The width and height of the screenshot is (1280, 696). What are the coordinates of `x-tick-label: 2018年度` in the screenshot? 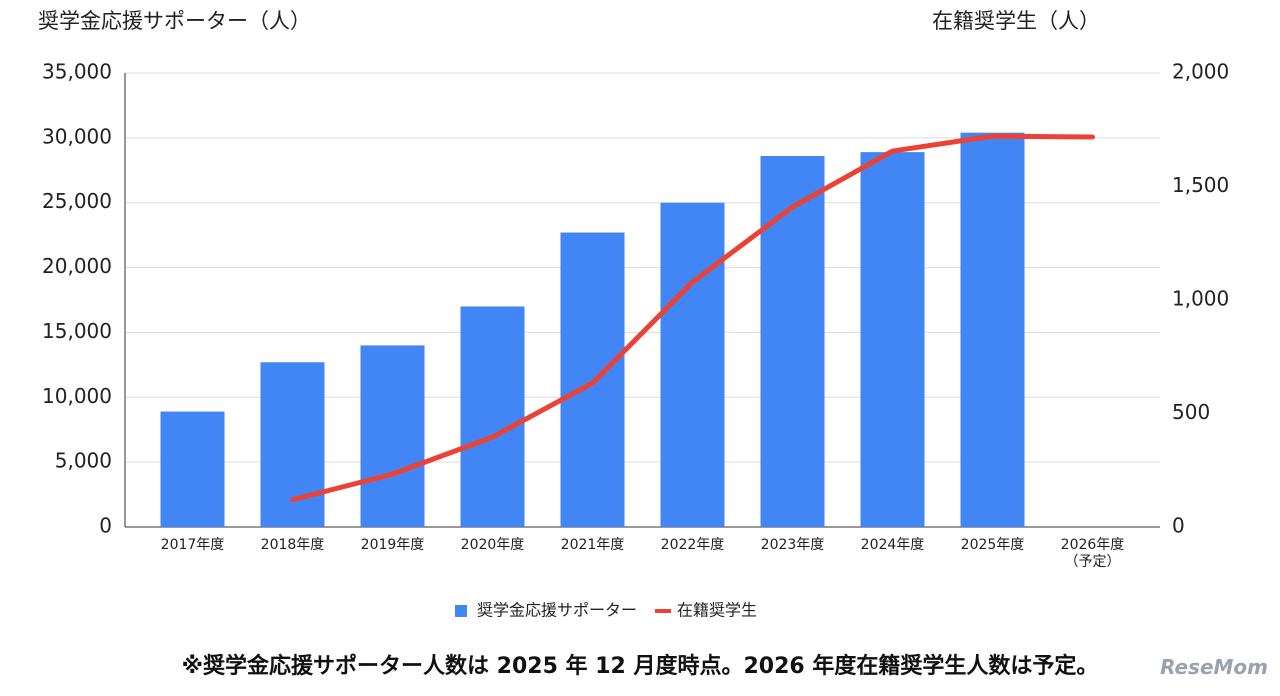 It's located at (292, 545).